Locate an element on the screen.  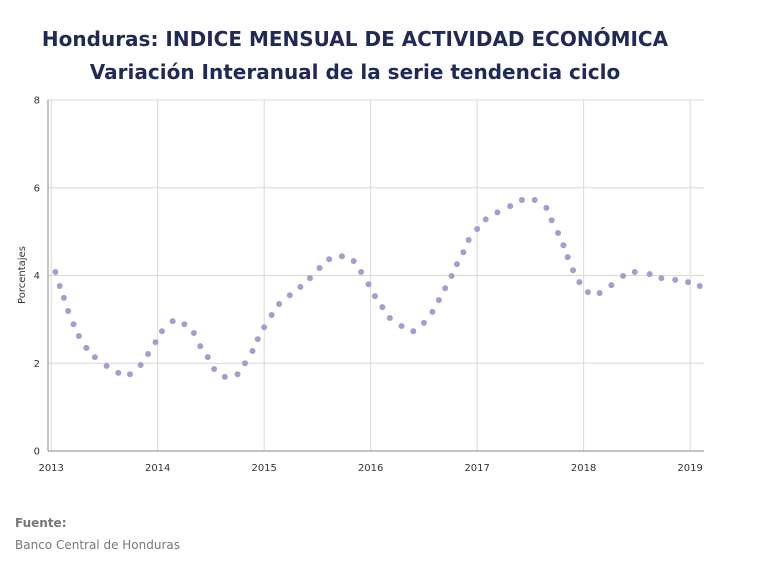
source: Banco Central de Honduras is located at coordinates (97, 545).